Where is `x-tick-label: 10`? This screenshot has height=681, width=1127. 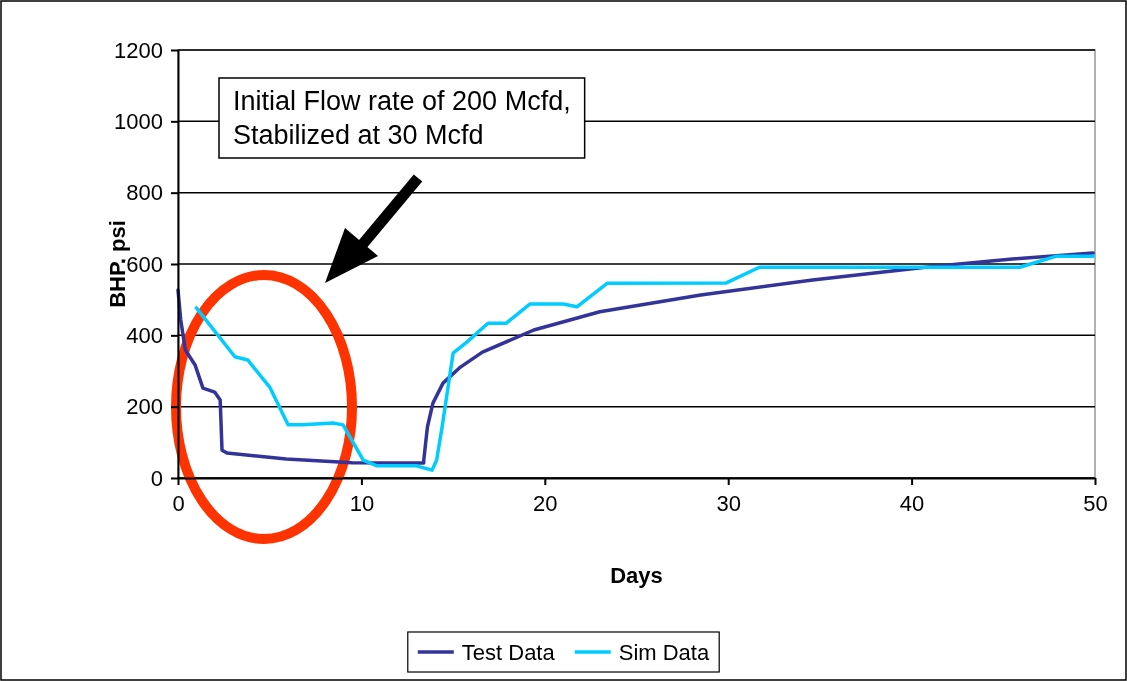
x-tick-label: 10 is located at coordinates (362, 503).